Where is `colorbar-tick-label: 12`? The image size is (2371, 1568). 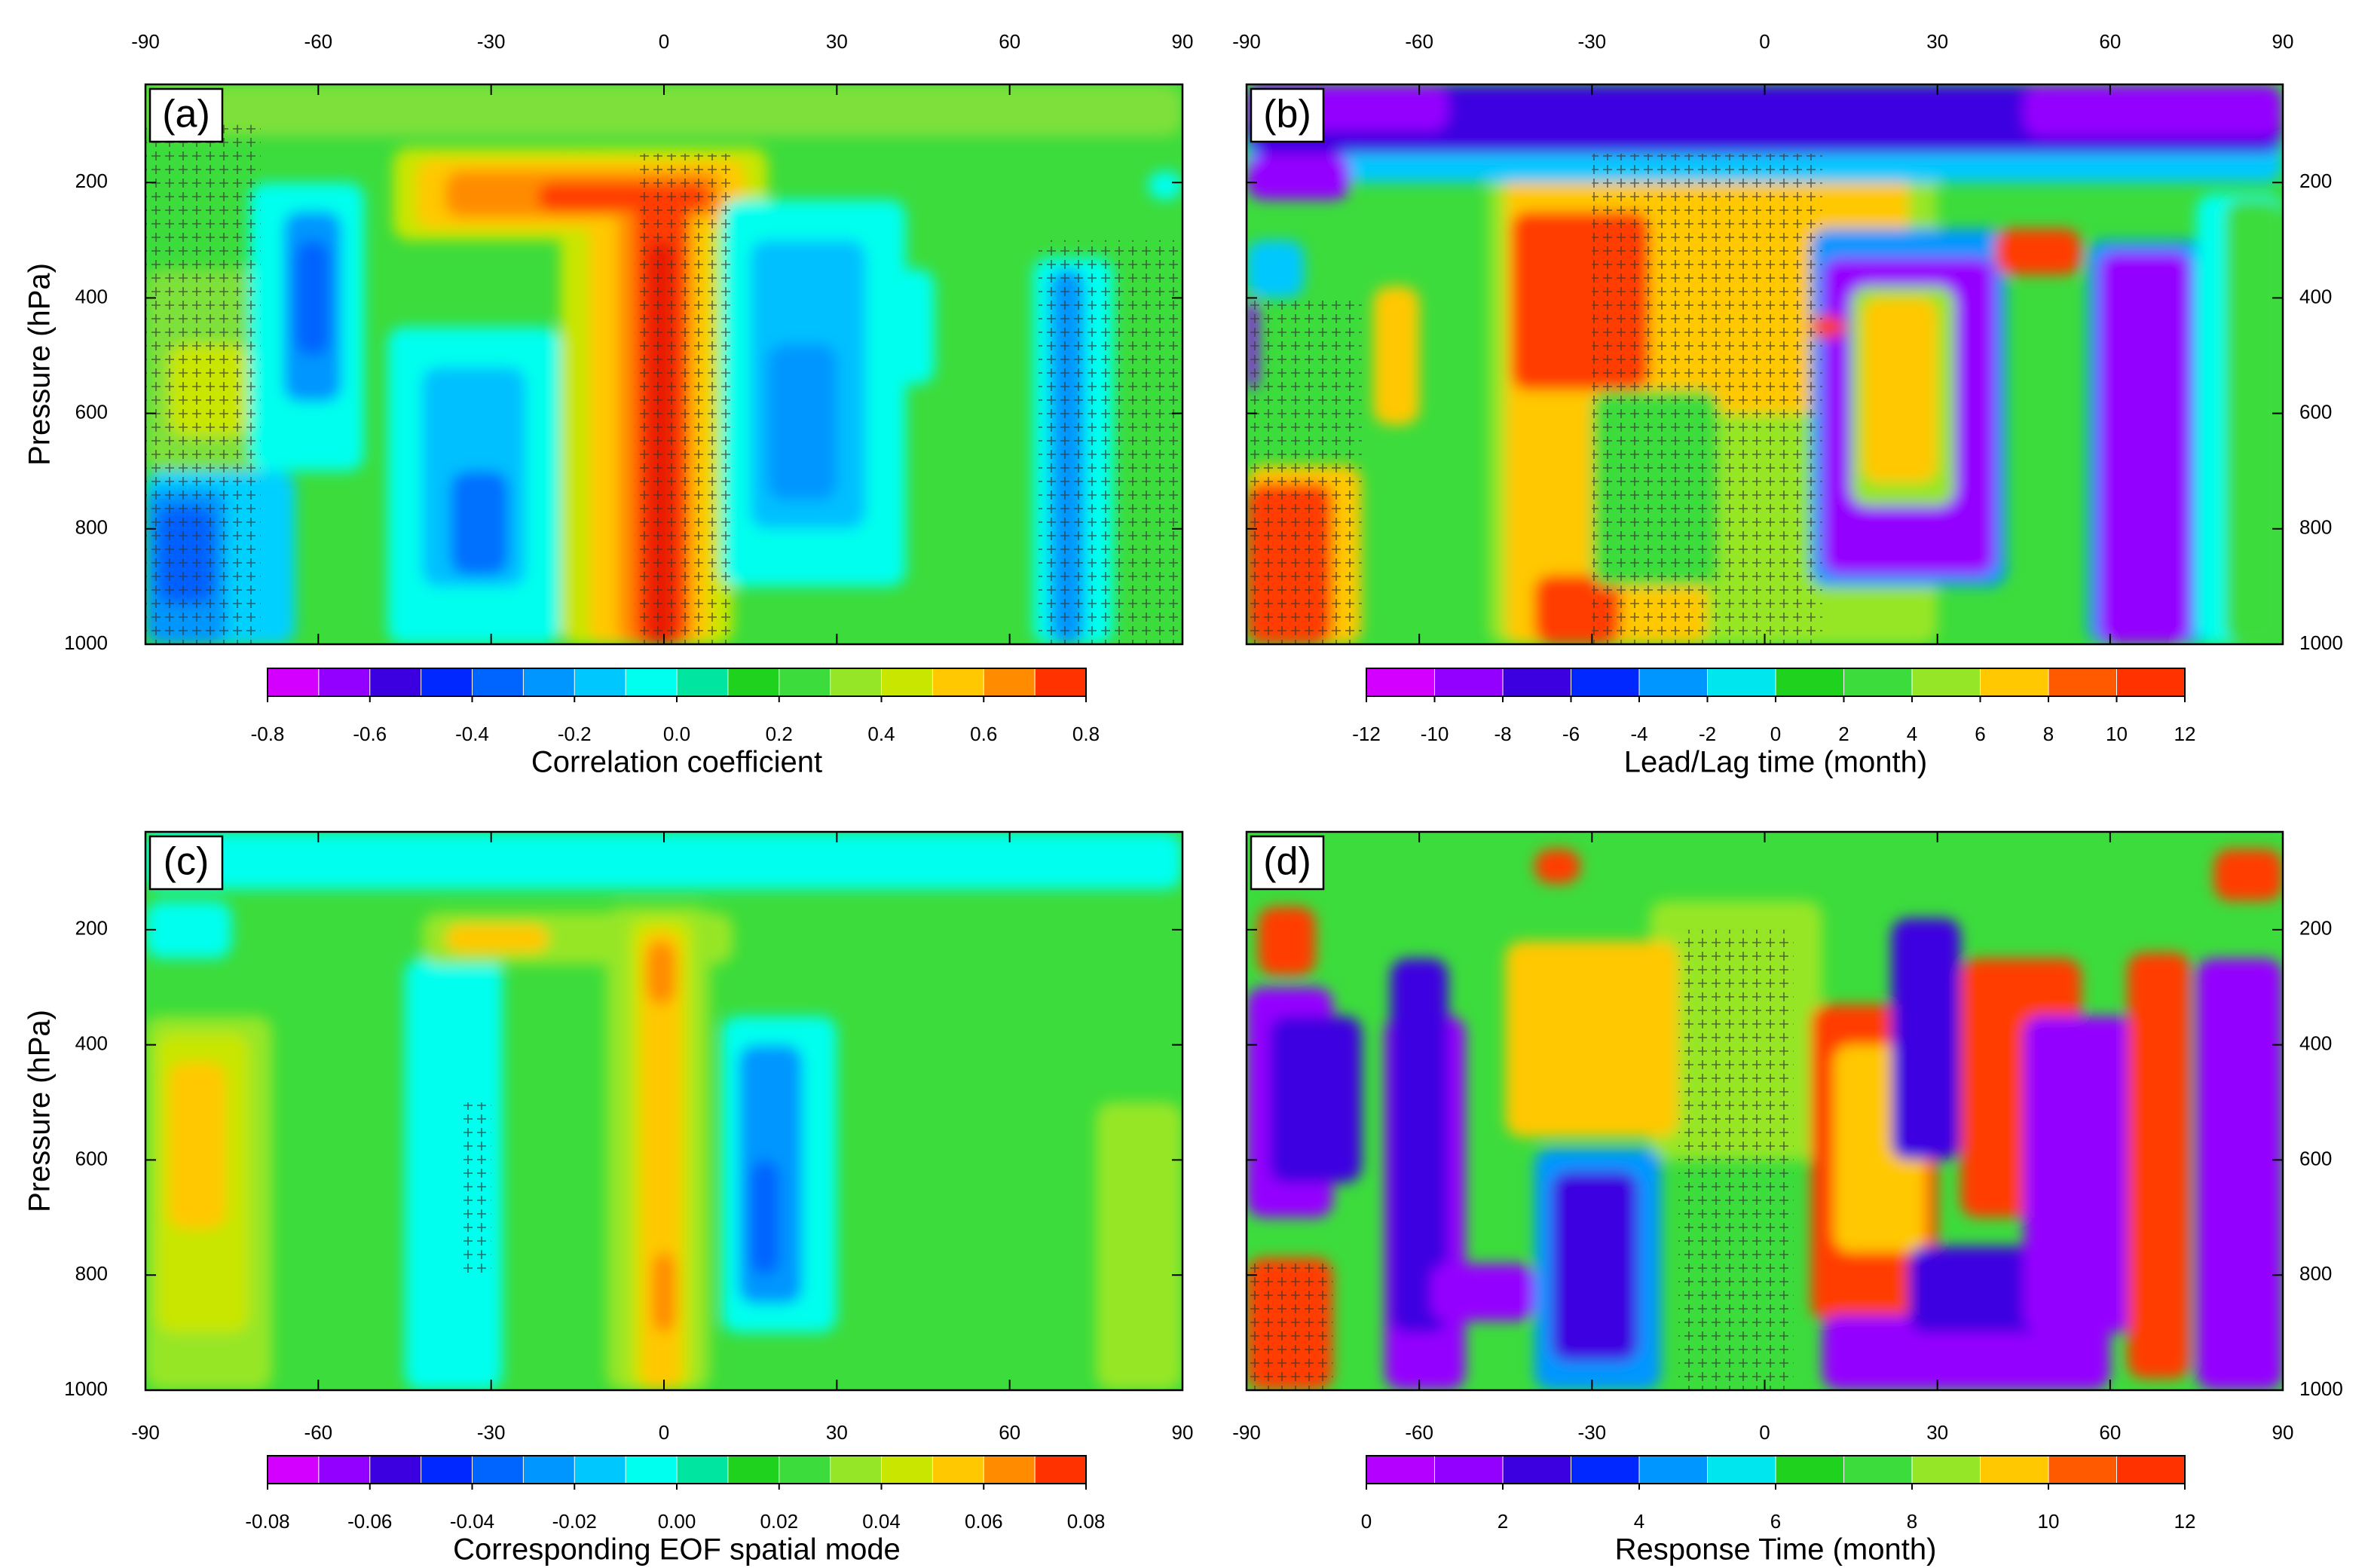
colorbar-tick-label: 12 is located at coordinates (2185, 1521).